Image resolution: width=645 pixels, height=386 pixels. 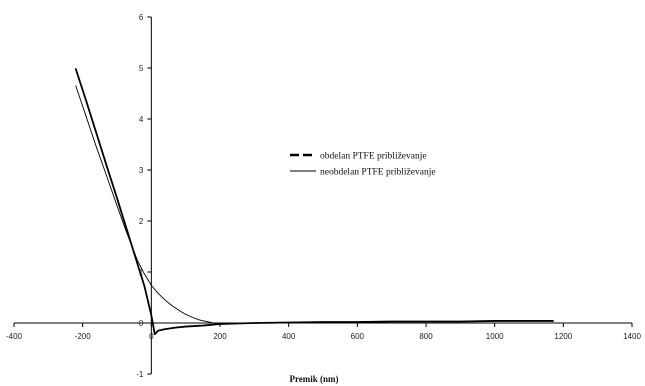 I want to click on legend-label-1: obdelan PTFE približevanje, so click(x=373, y=157).